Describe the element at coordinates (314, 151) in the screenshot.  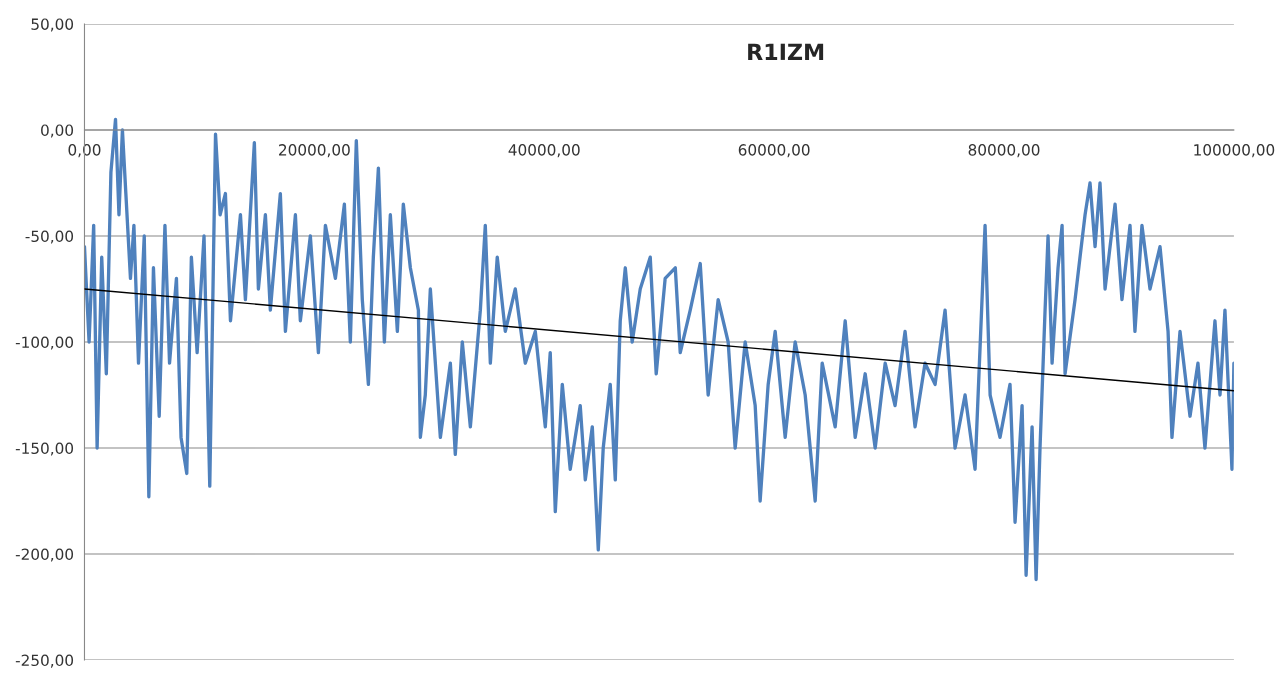
I see `x-tick-label: 20000,00` at that location.